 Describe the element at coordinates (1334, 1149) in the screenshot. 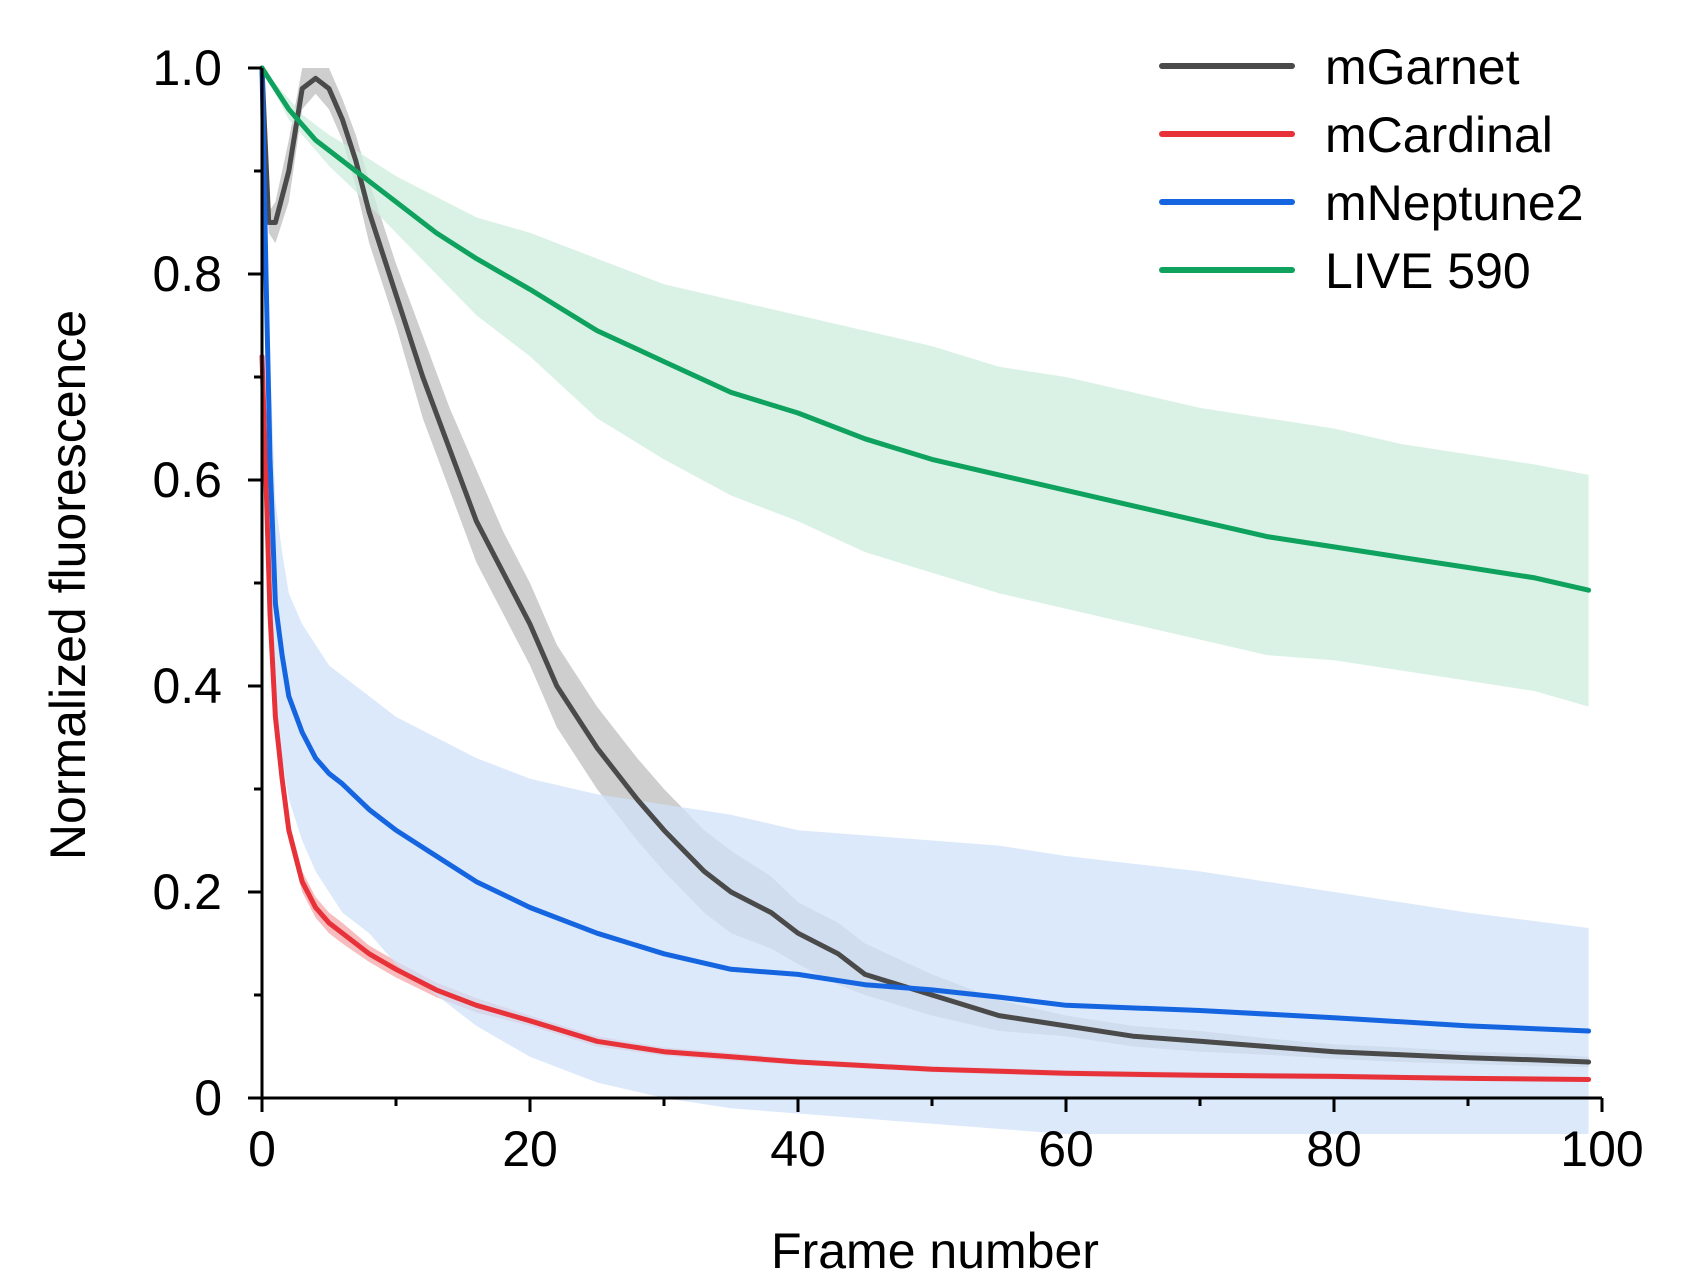

I see `x-tick-label: 80` at that location.